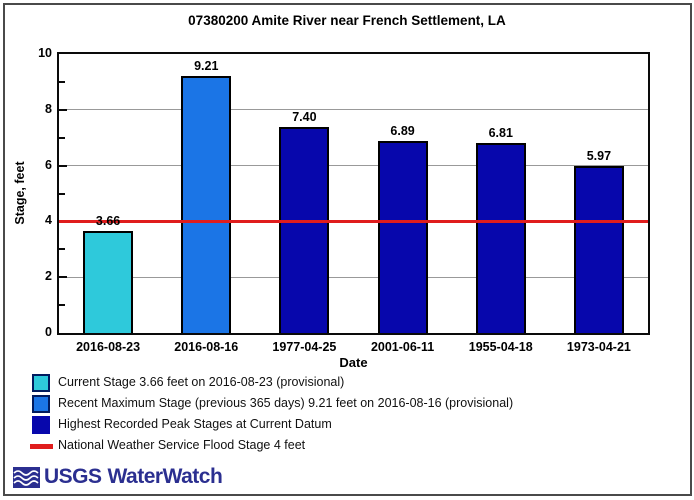  Describe the element at coordinates (73, 476) in the screenshot. I see `usgs-brand-text: USGS` at that location.